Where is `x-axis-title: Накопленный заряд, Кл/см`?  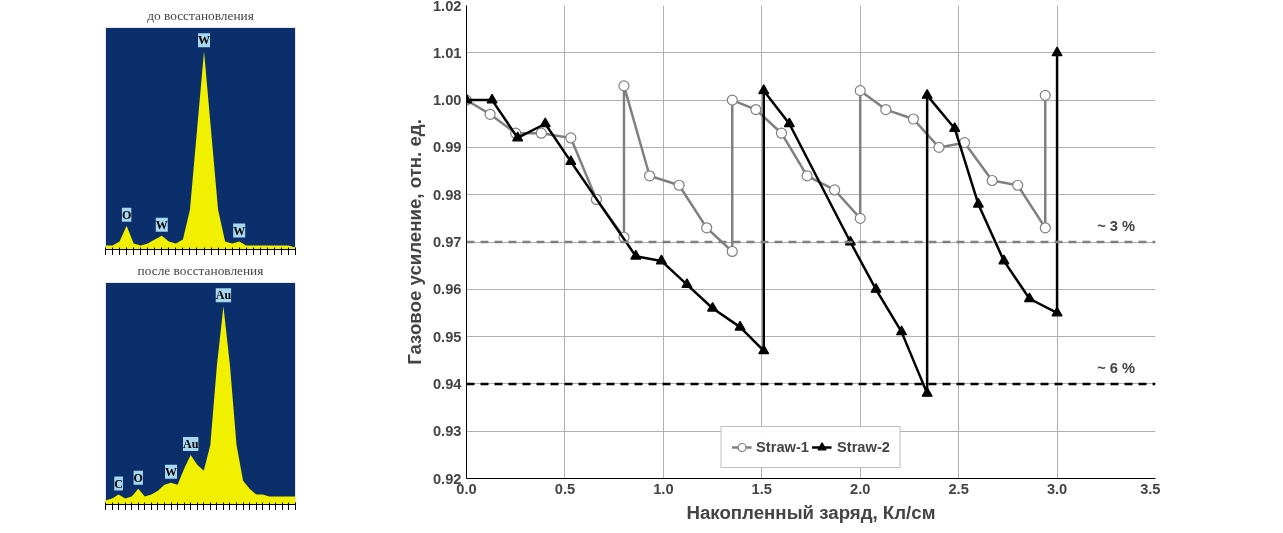
x-axis-title: Накопленный заряд, Кл/см is located at coordinates (811, 512).